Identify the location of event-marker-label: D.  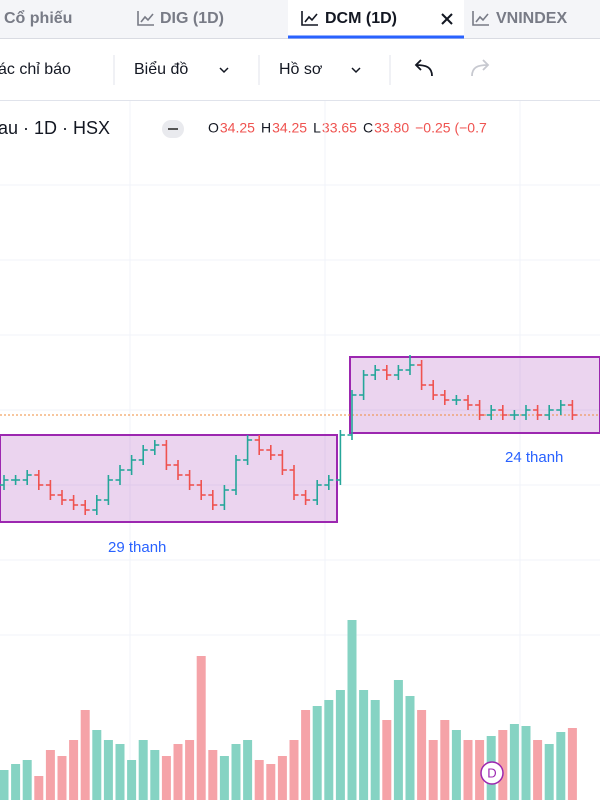
(491, 772).